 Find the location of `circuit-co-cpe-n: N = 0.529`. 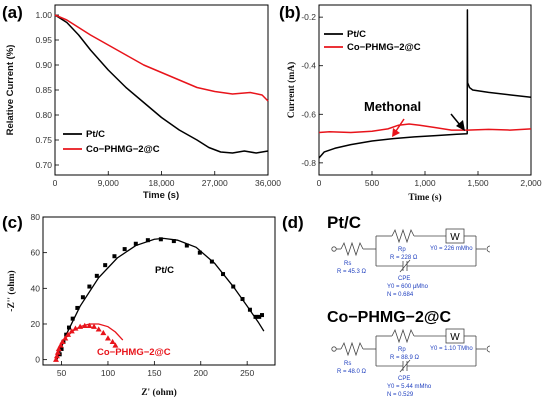

circuit-co-cpe-n: N = 0.529 is located at coordinates (400, 395).